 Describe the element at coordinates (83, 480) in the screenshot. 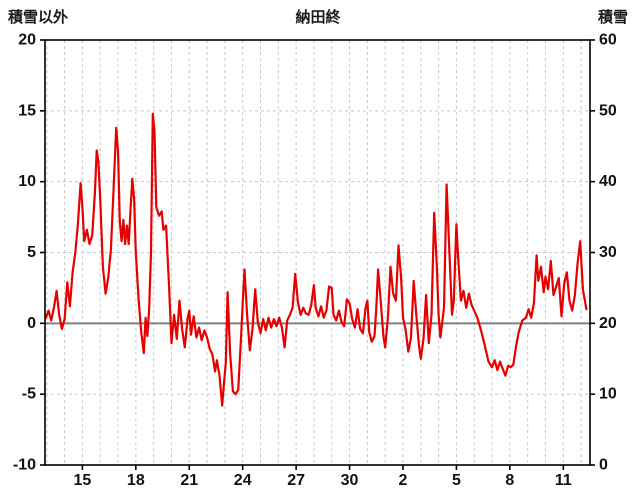

I see `x-tick-label: 15` at that location.